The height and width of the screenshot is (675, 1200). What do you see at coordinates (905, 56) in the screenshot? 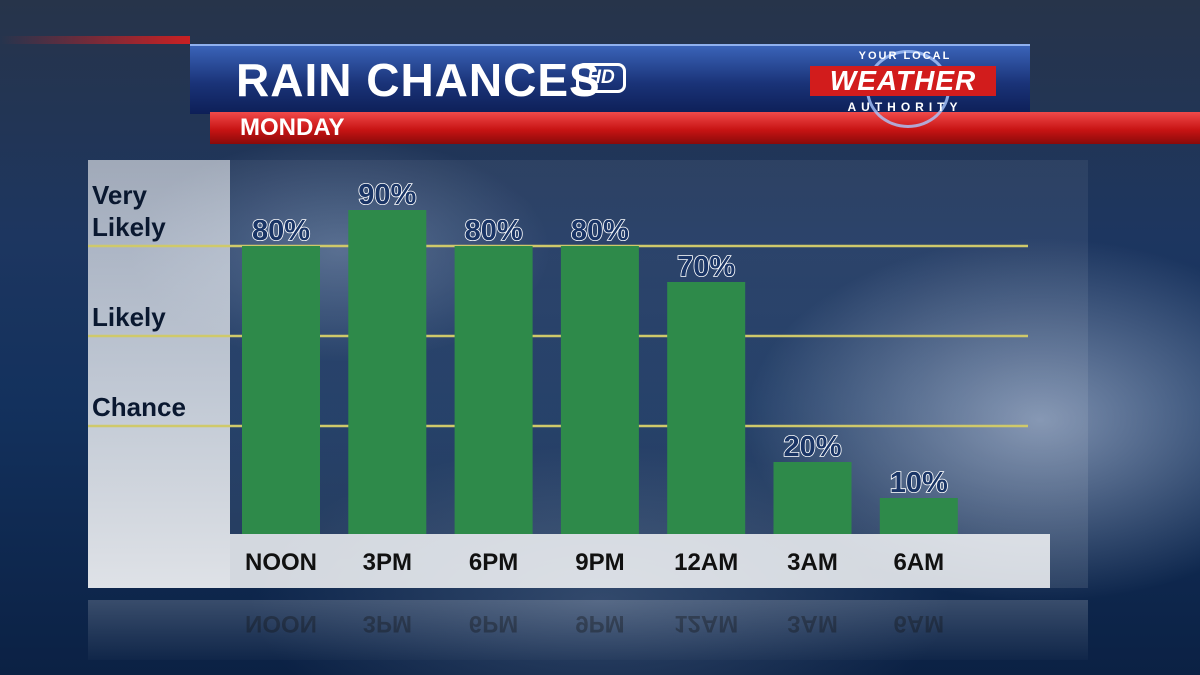
I see `logo-top-text: YOUR LOCAL` at bounding box center [905, 56].